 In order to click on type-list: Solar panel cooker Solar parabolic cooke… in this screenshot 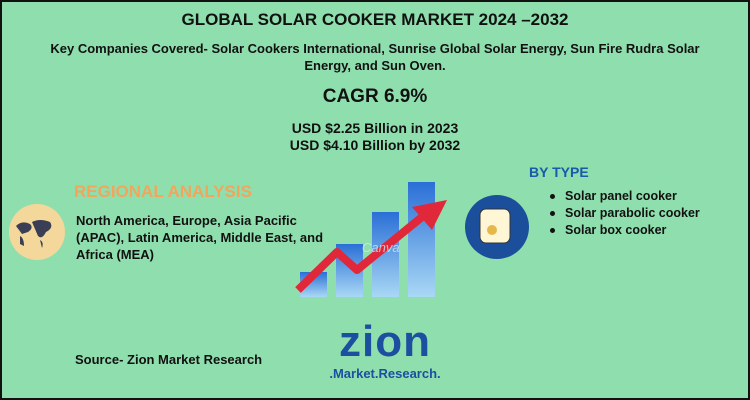, I will do `click(625, 213)`.